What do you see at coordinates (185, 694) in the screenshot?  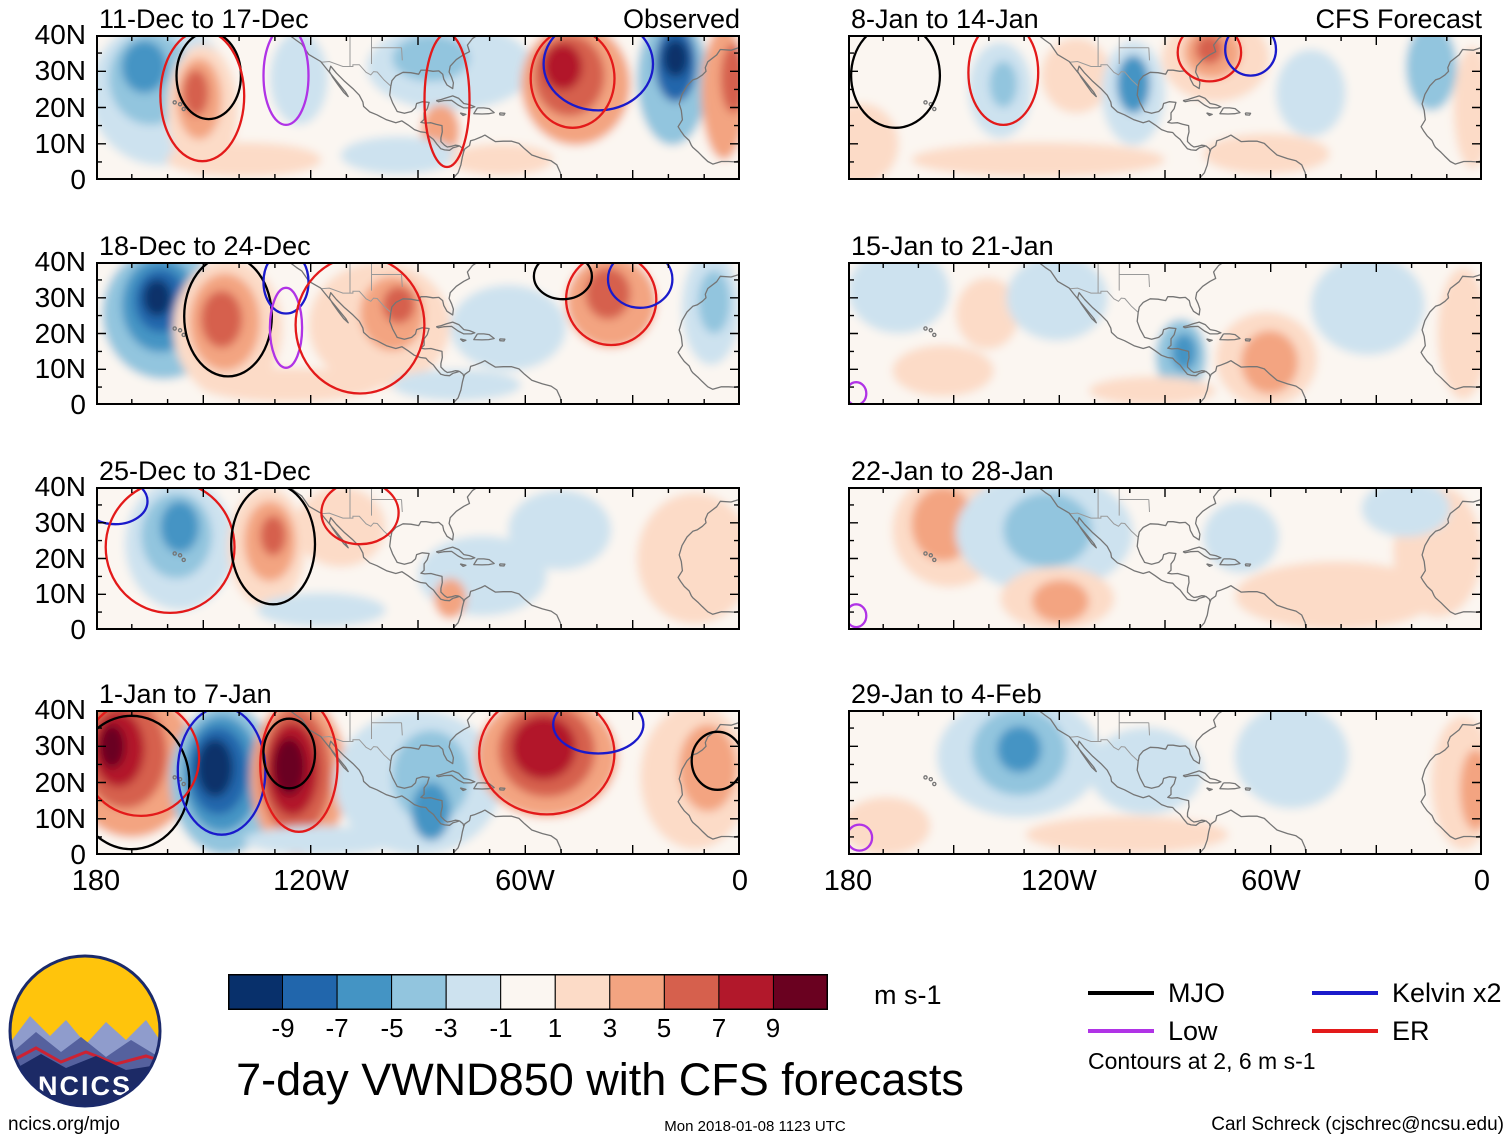 I see `panel-title: 1-Jan to 7-Jan` at bounding box center [185, 694].